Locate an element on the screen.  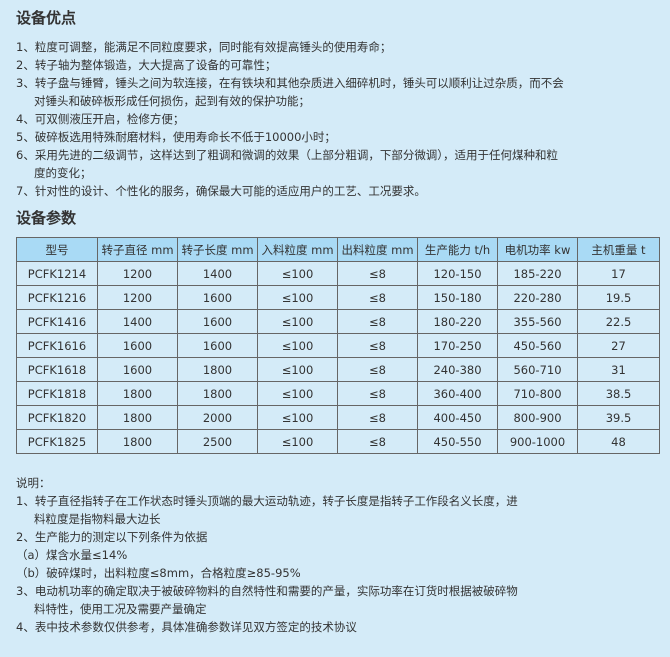
table-cell: PCFK1616 is located at coordinates (57, 345).